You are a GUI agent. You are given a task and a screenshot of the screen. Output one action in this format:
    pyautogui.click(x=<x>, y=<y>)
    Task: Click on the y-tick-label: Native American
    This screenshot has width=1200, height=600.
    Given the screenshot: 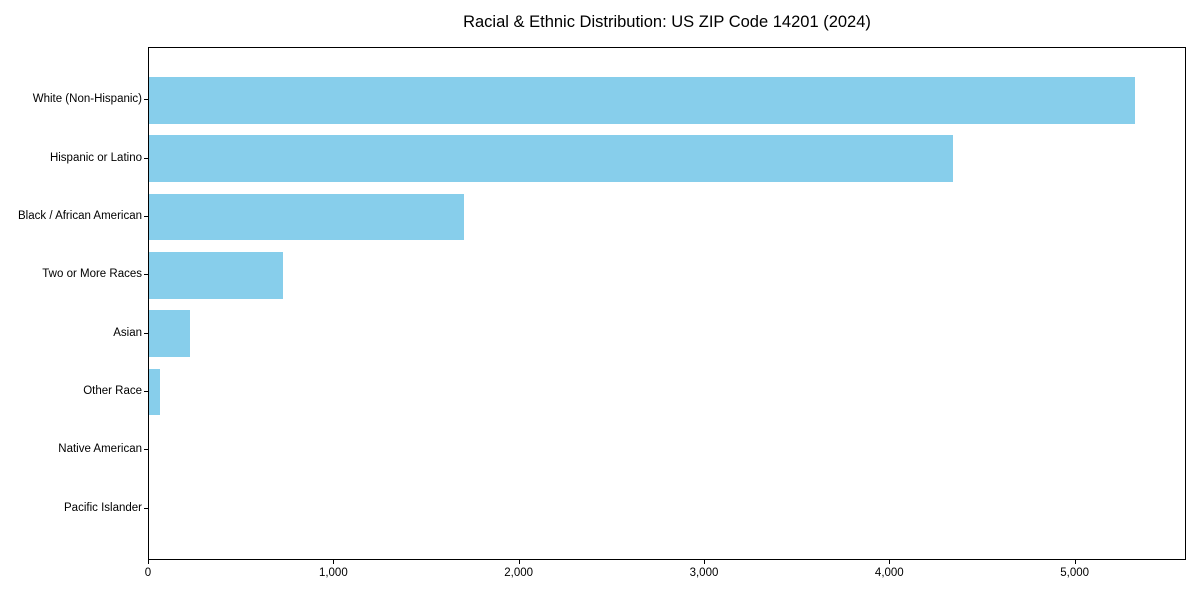 What is the action you would take?
    pyautogui.click(x=100, y=449)
    